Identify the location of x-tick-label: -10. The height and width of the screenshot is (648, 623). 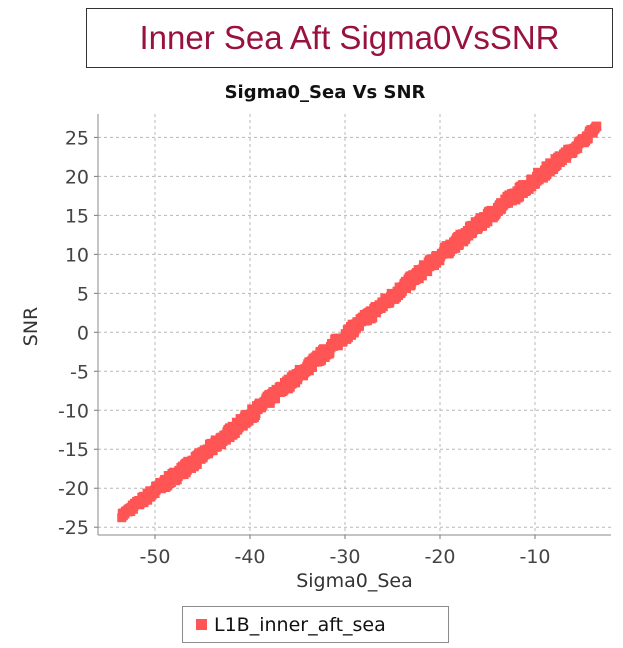
(534, 557).